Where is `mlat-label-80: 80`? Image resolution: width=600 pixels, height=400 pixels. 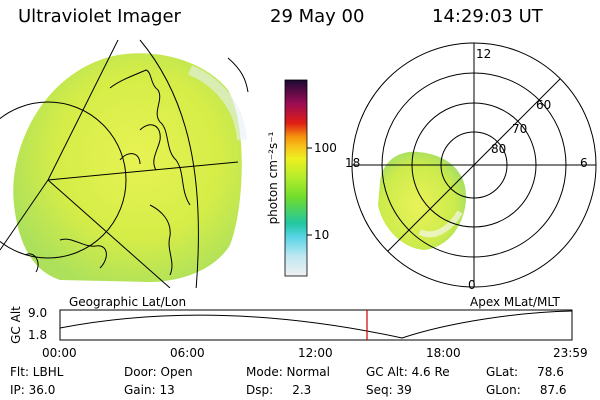 mlat-label-80: 80 is located at coordinates (499, 149).